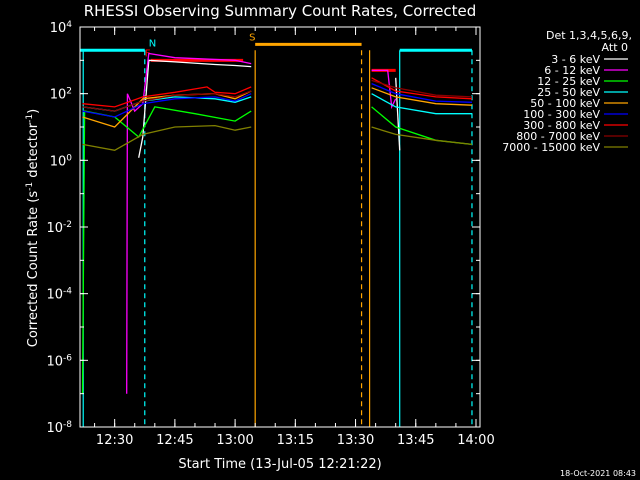 The height and width of the screenshot is (480, 640). Describe the element at coordinates (252, 37) in the screenshot. I see `flag-label: S` at that location.